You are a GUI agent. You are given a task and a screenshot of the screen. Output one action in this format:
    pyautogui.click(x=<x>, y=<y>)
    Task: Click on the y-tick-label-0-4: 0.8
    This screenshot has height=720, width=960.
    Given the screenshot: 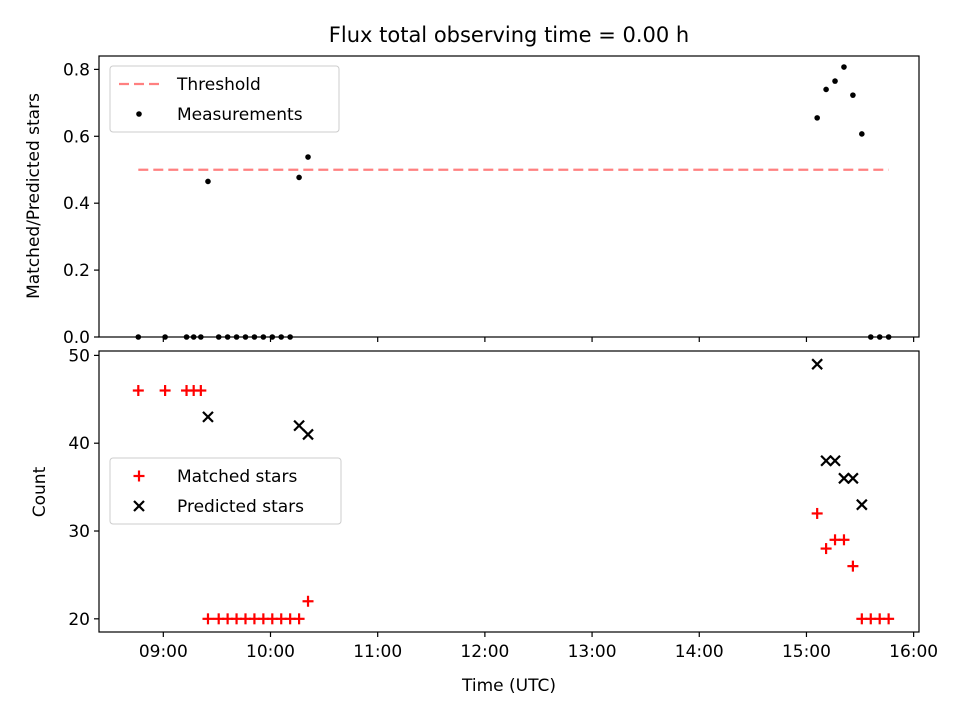 What is the action you would take?
    pyautogui.click(x=76, y=70)
    